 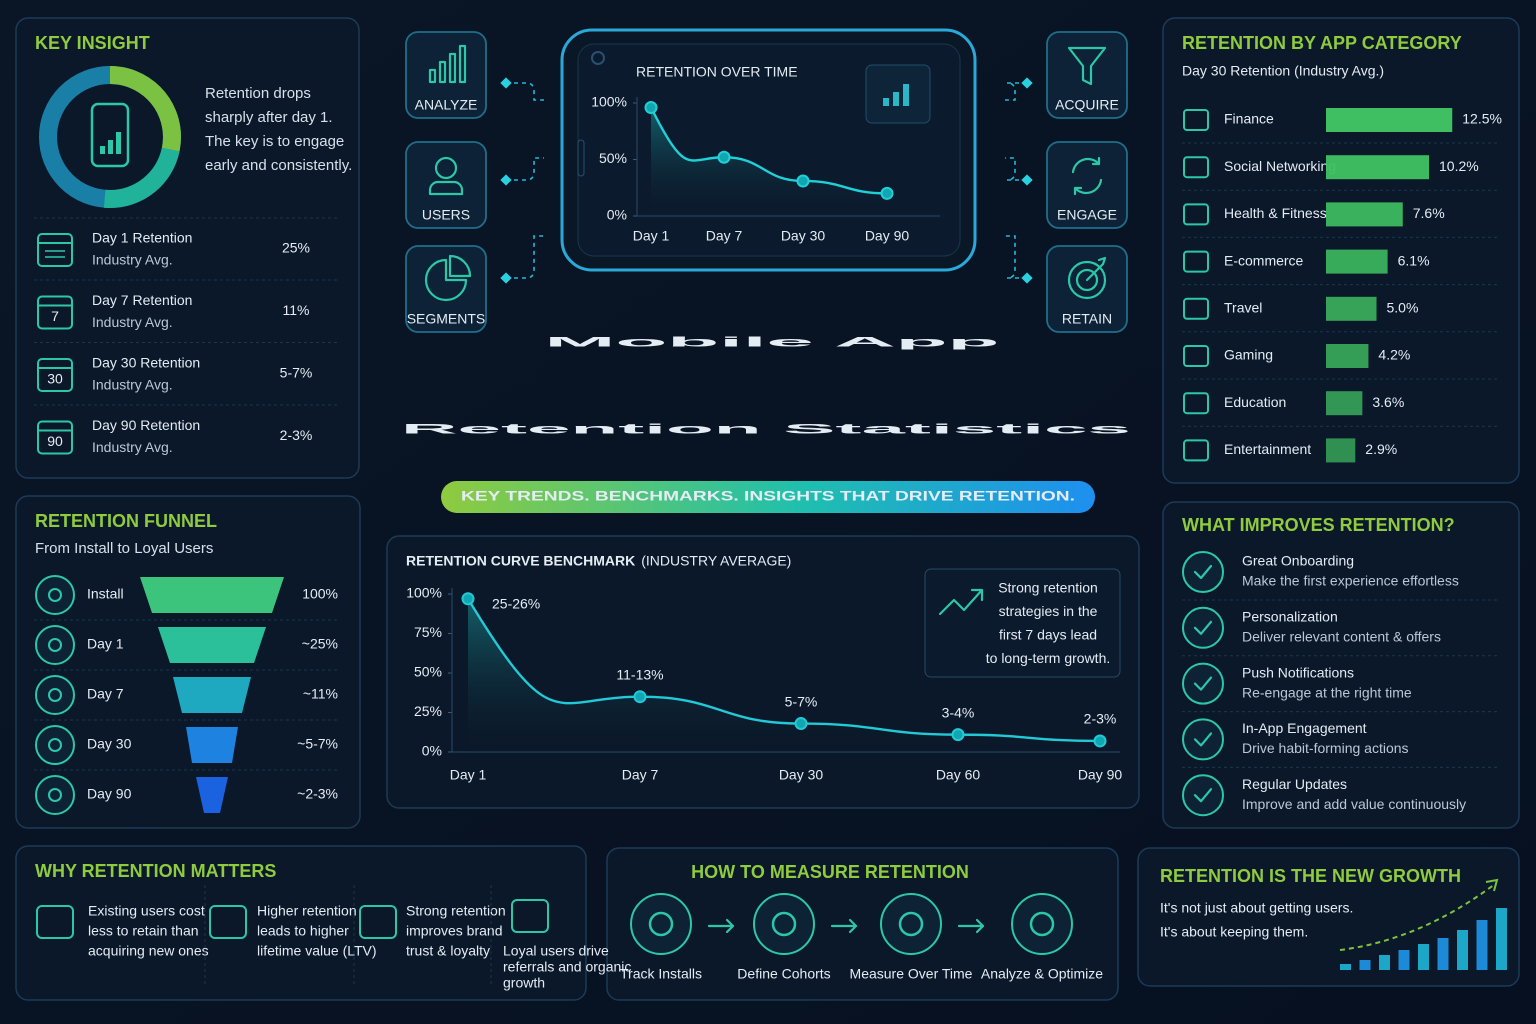 What do you see at coordinates (446, 185) in the screenshot?
I see `nav-box` at bounding box center [446, 185].